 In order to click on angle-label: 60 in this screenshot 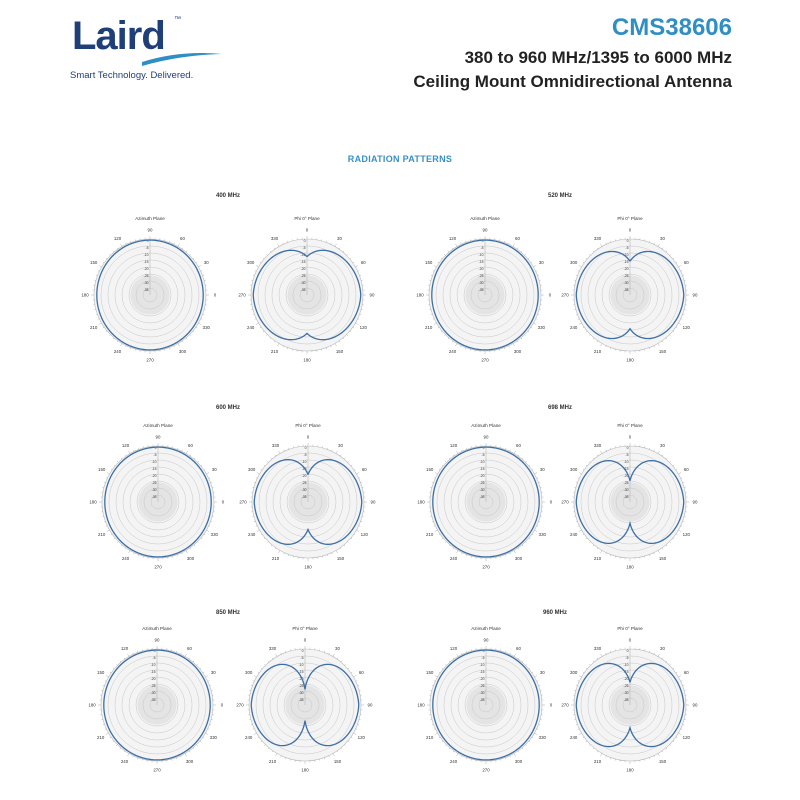, I will do `click(686, 469)`.